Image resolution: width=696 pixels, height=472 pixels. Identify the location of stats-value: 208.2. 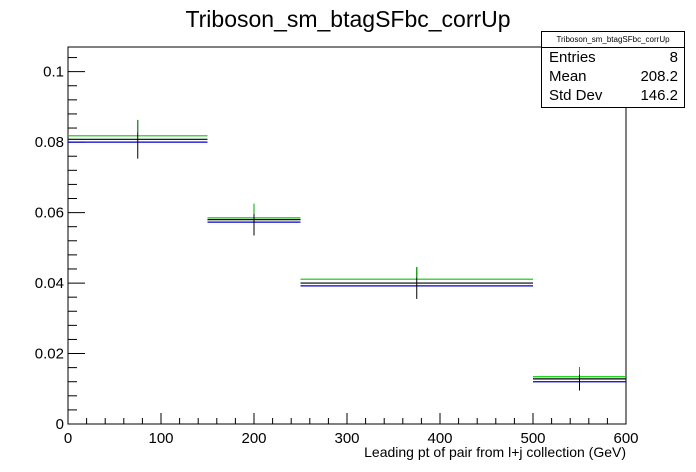
(659, 76).